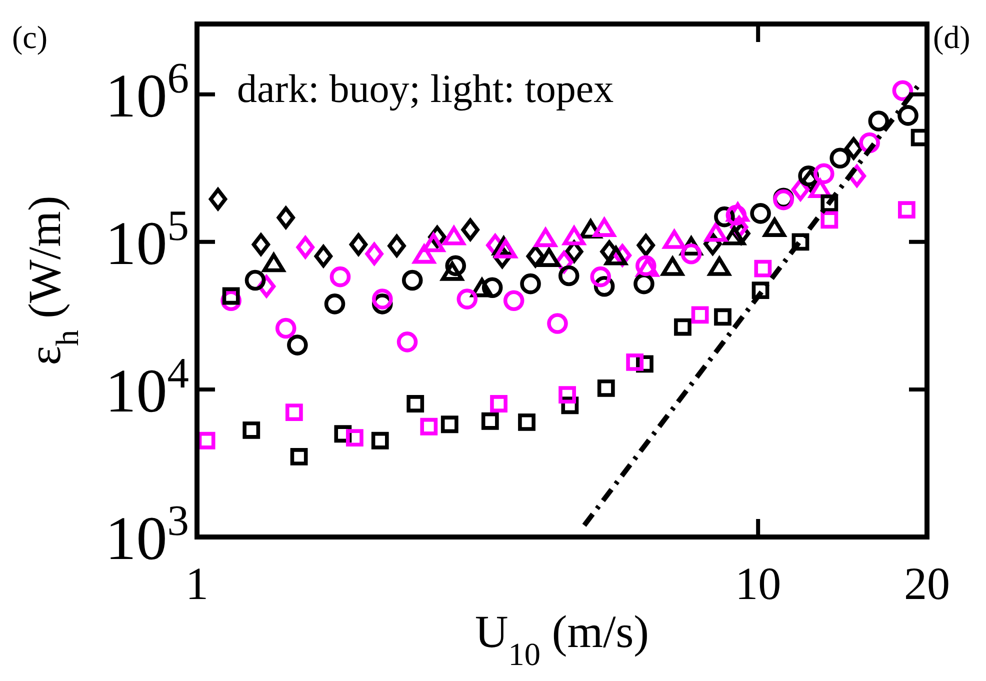 This screenshot has height=681, width=986. Describe the element at coordinates (927, 583) in the screenshot. I see `x-tick-label: 20` at that location.